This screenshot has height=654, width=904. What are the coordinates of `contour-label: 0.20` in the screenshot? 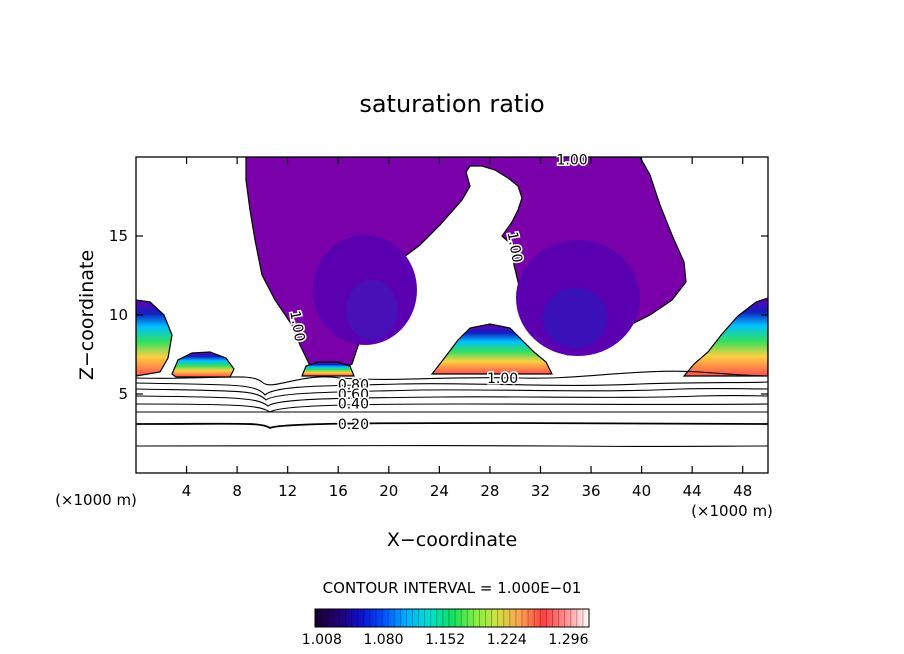 It's located at (353, 425).